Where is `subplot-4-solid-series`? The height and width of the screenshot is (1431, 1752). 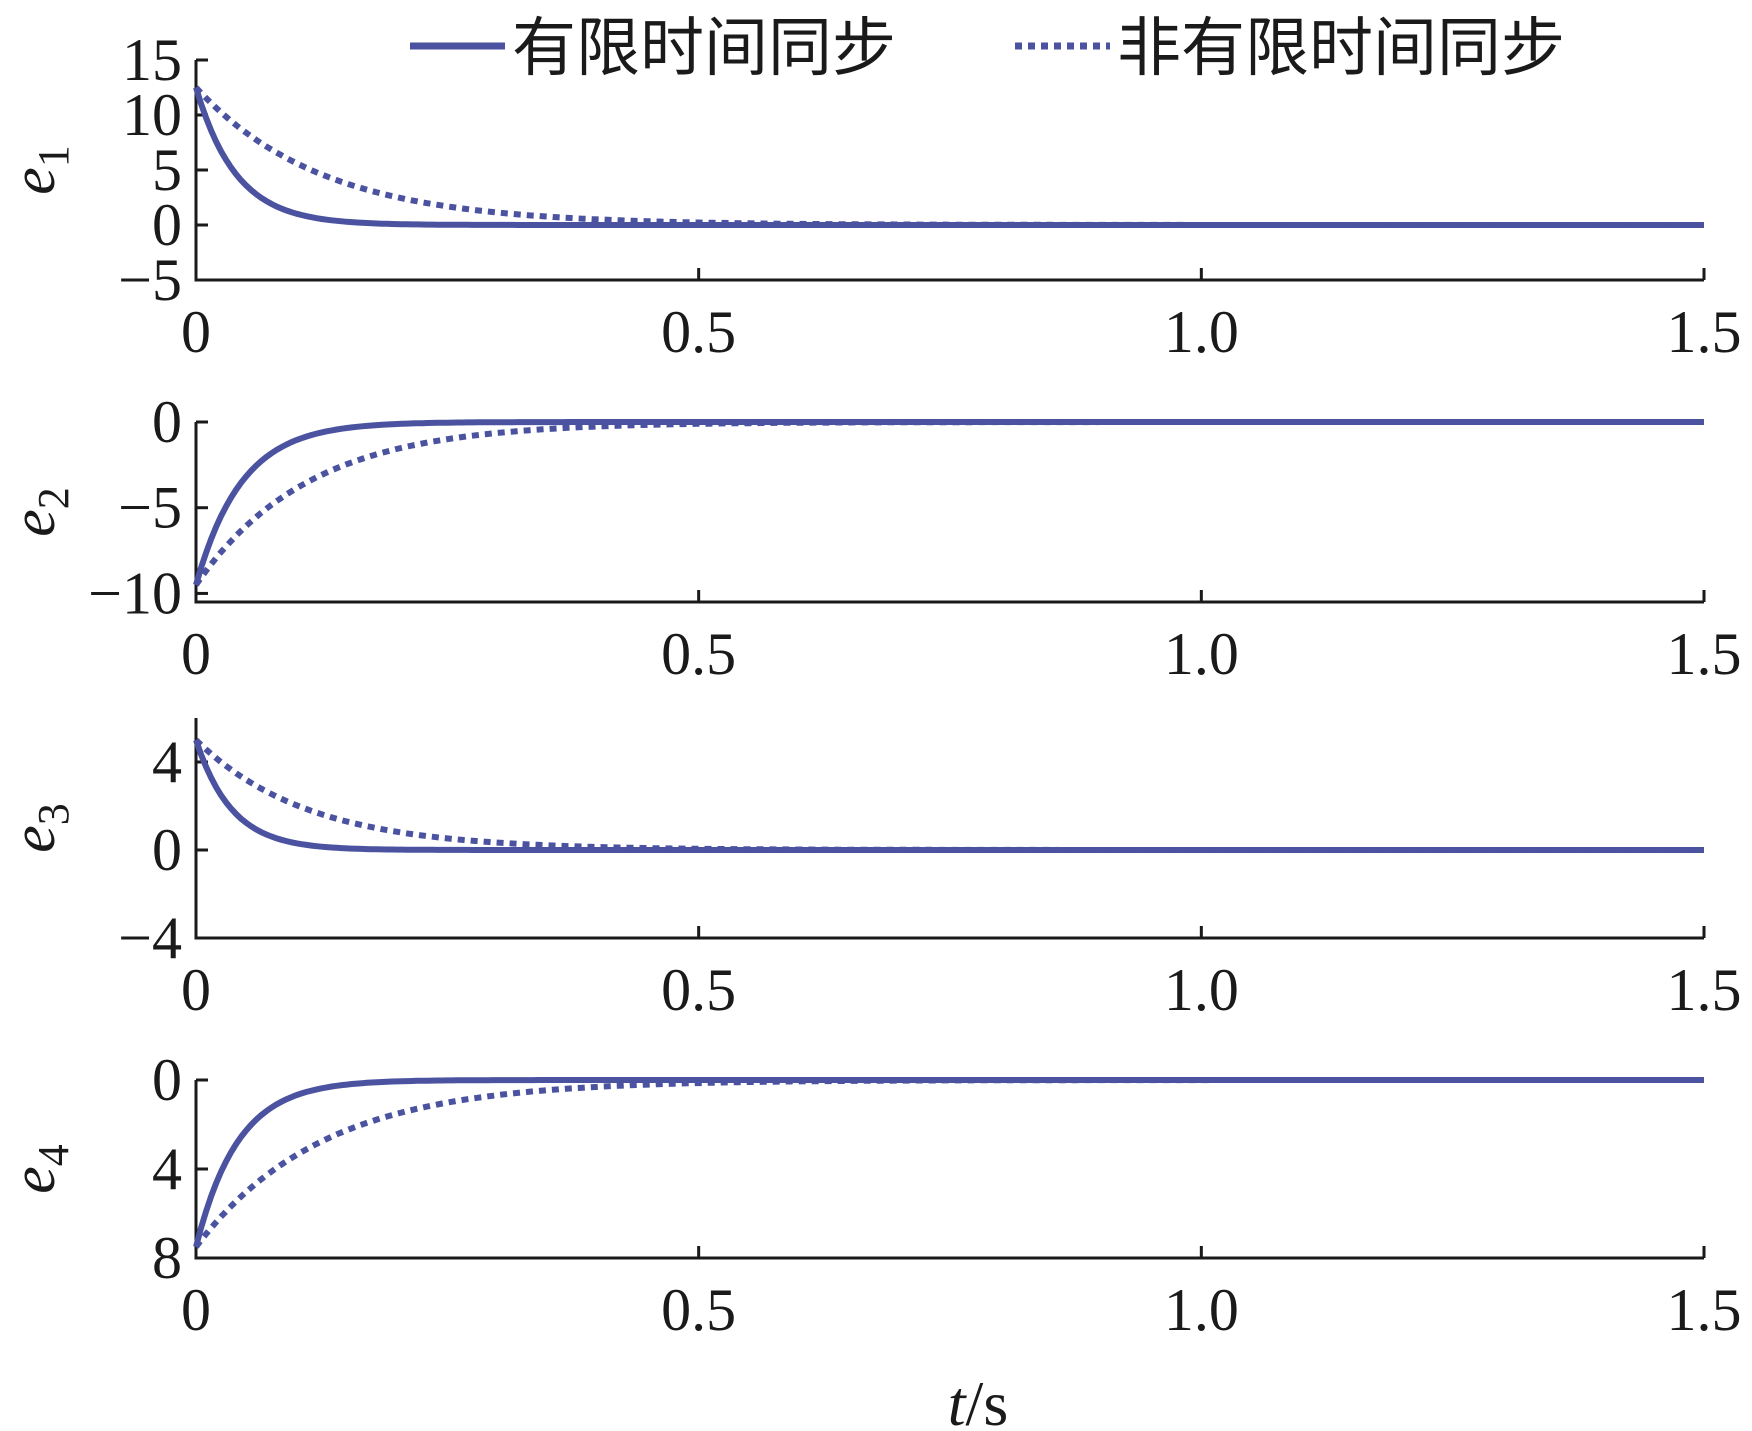
subplot-4-solid-series is located at coordinates (948, 1162).